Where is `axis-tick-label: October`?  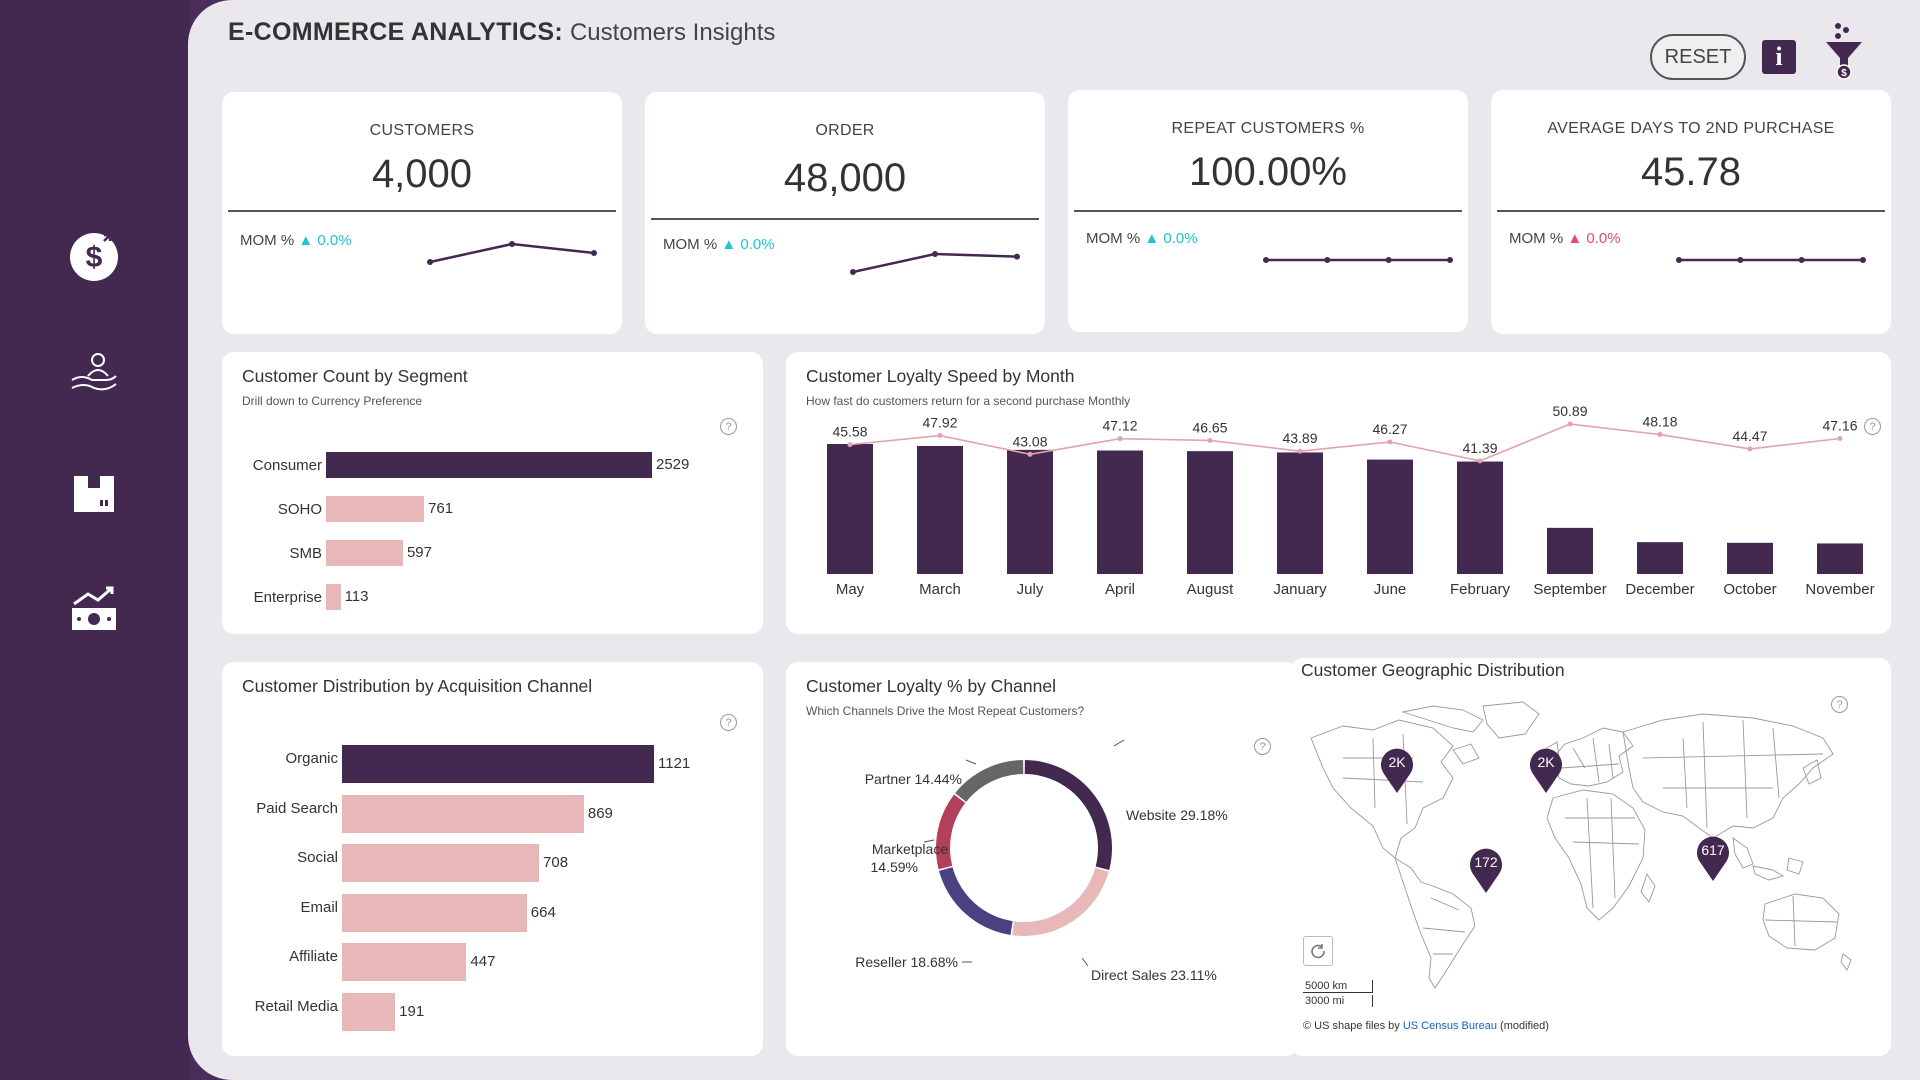
axis-tick-label: October is located at coordinates (1749, 589).